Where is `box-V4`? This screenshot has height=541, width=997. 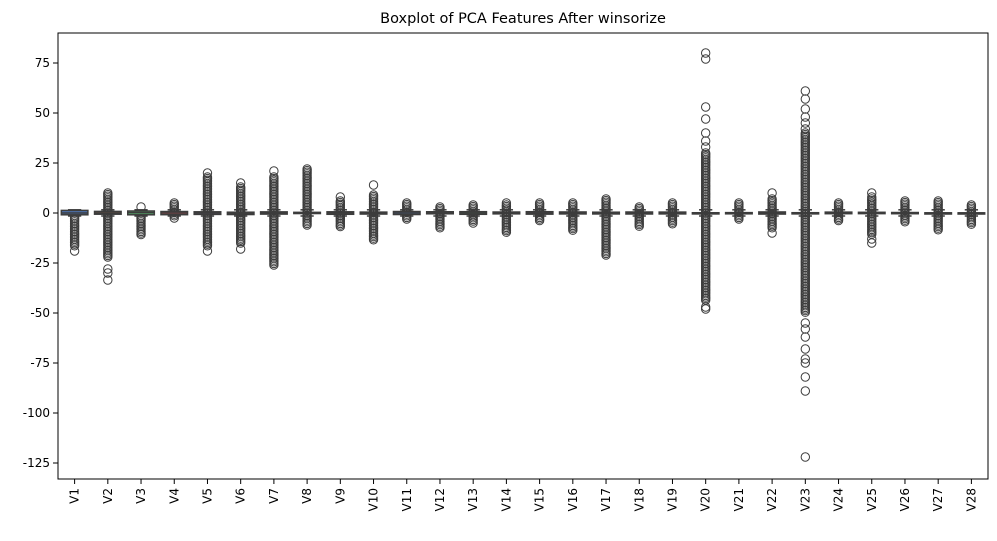 box-V4 is located at coordinates (174, 210).